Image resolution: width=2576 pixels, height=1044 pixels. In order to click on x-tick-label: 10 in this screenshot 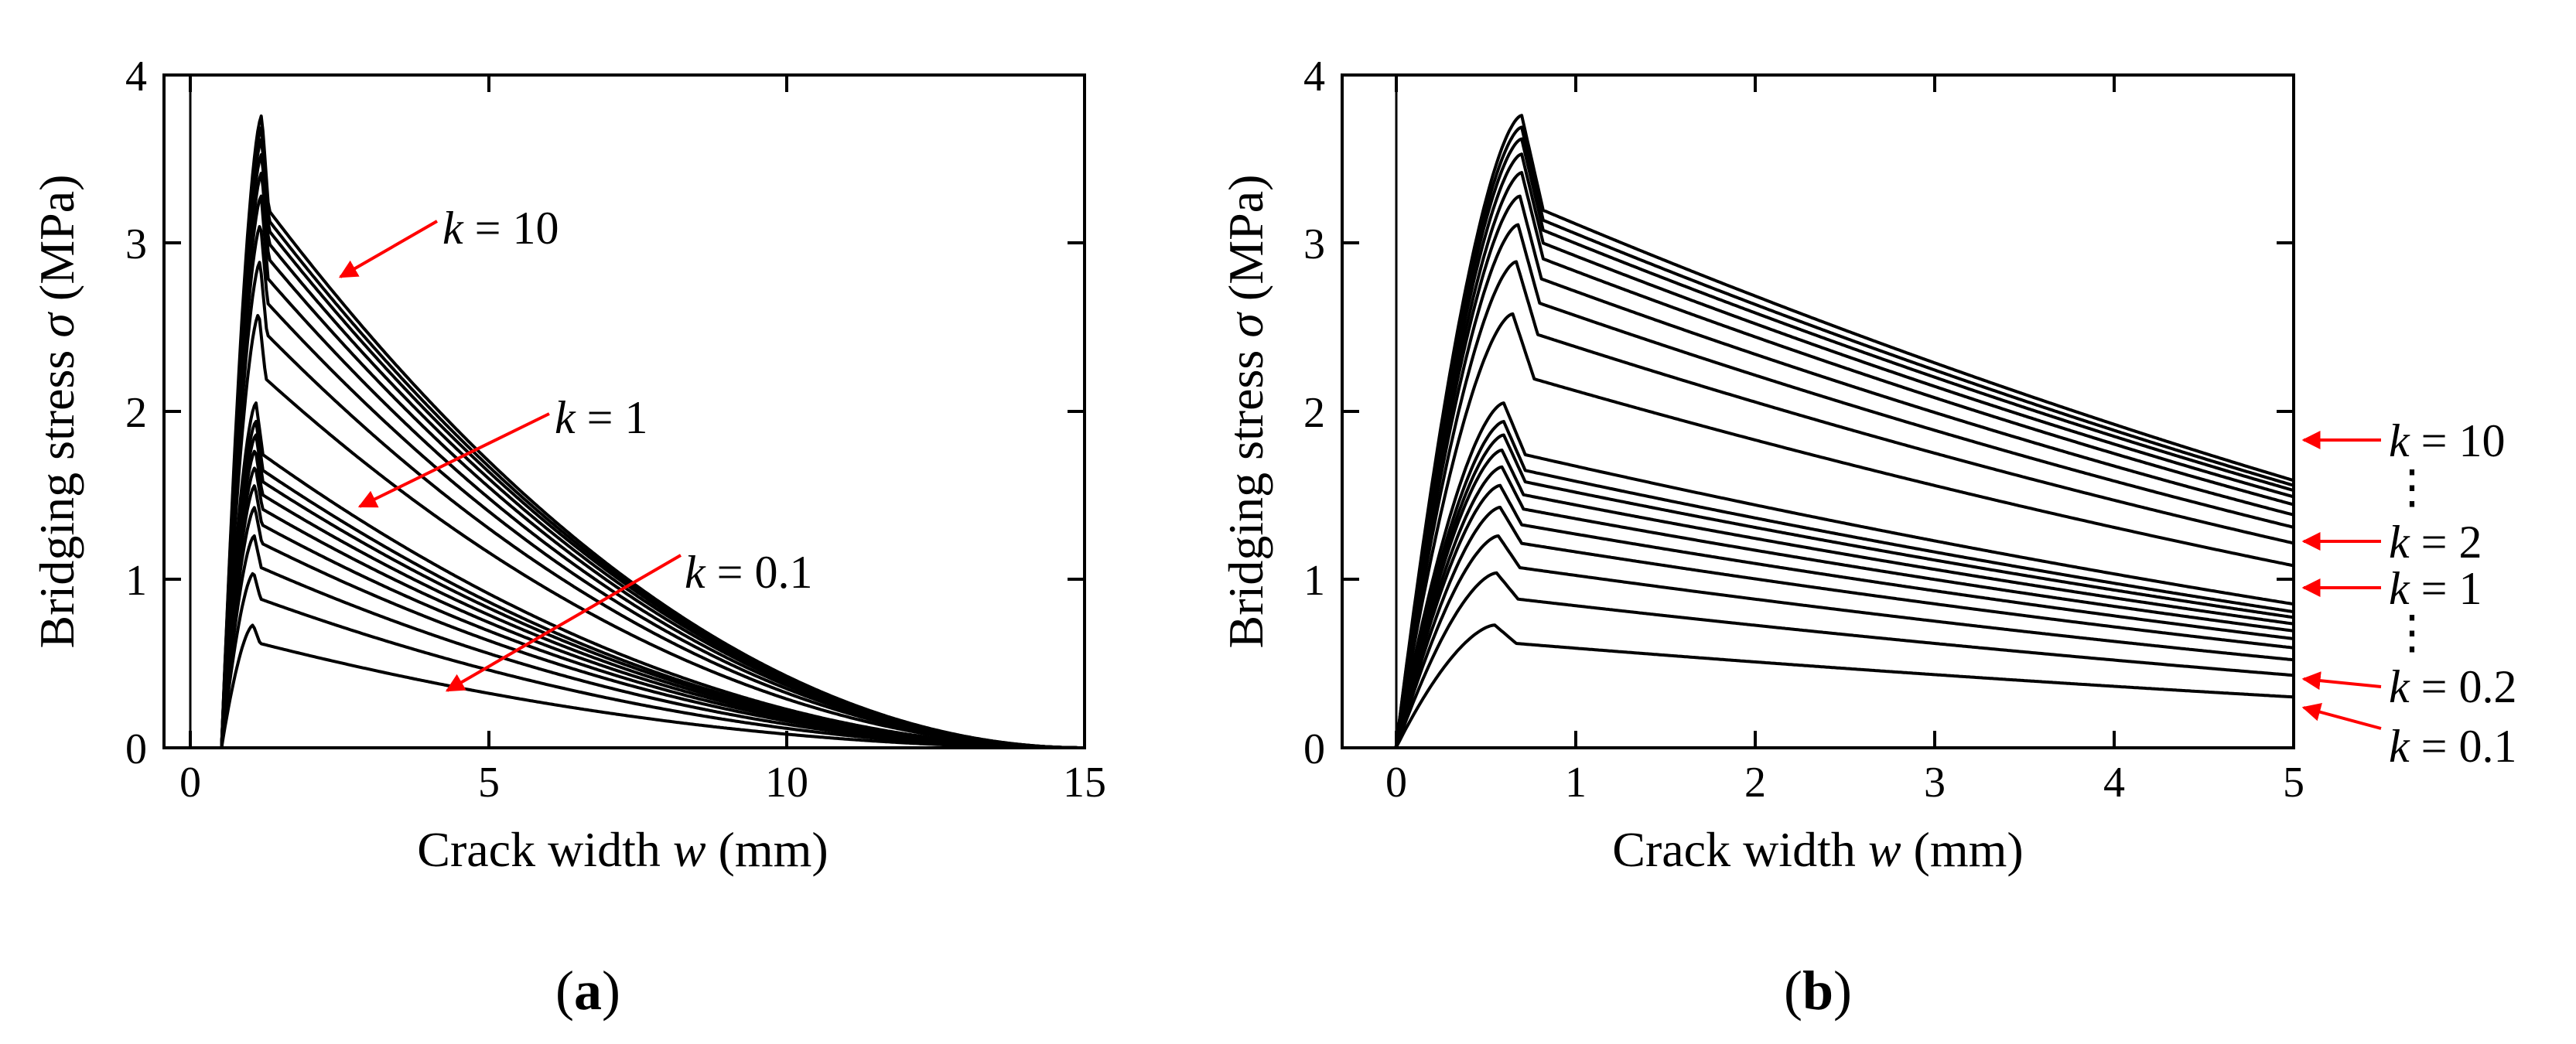, I will do `click(786, 783)`.